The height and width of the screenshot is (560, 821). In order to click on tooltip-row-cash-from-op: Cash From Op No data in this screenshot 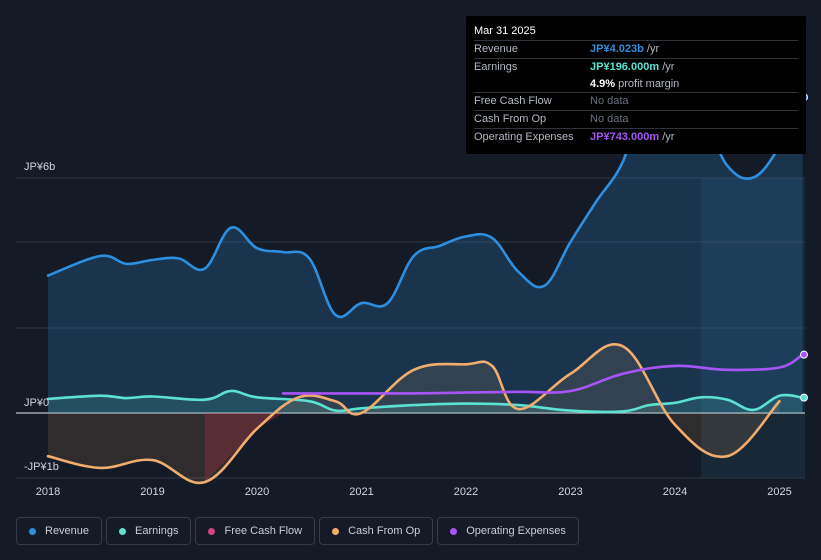, I will do `click(636, 119)`.